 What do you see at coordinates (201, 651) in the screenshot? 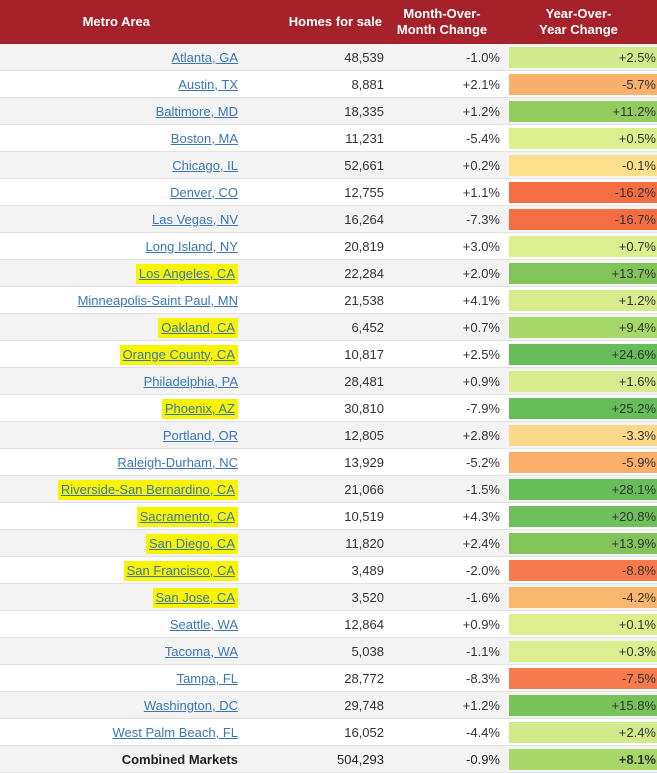
I see `metro-link: Tacoma, WA` at bounding box center [201, 651].